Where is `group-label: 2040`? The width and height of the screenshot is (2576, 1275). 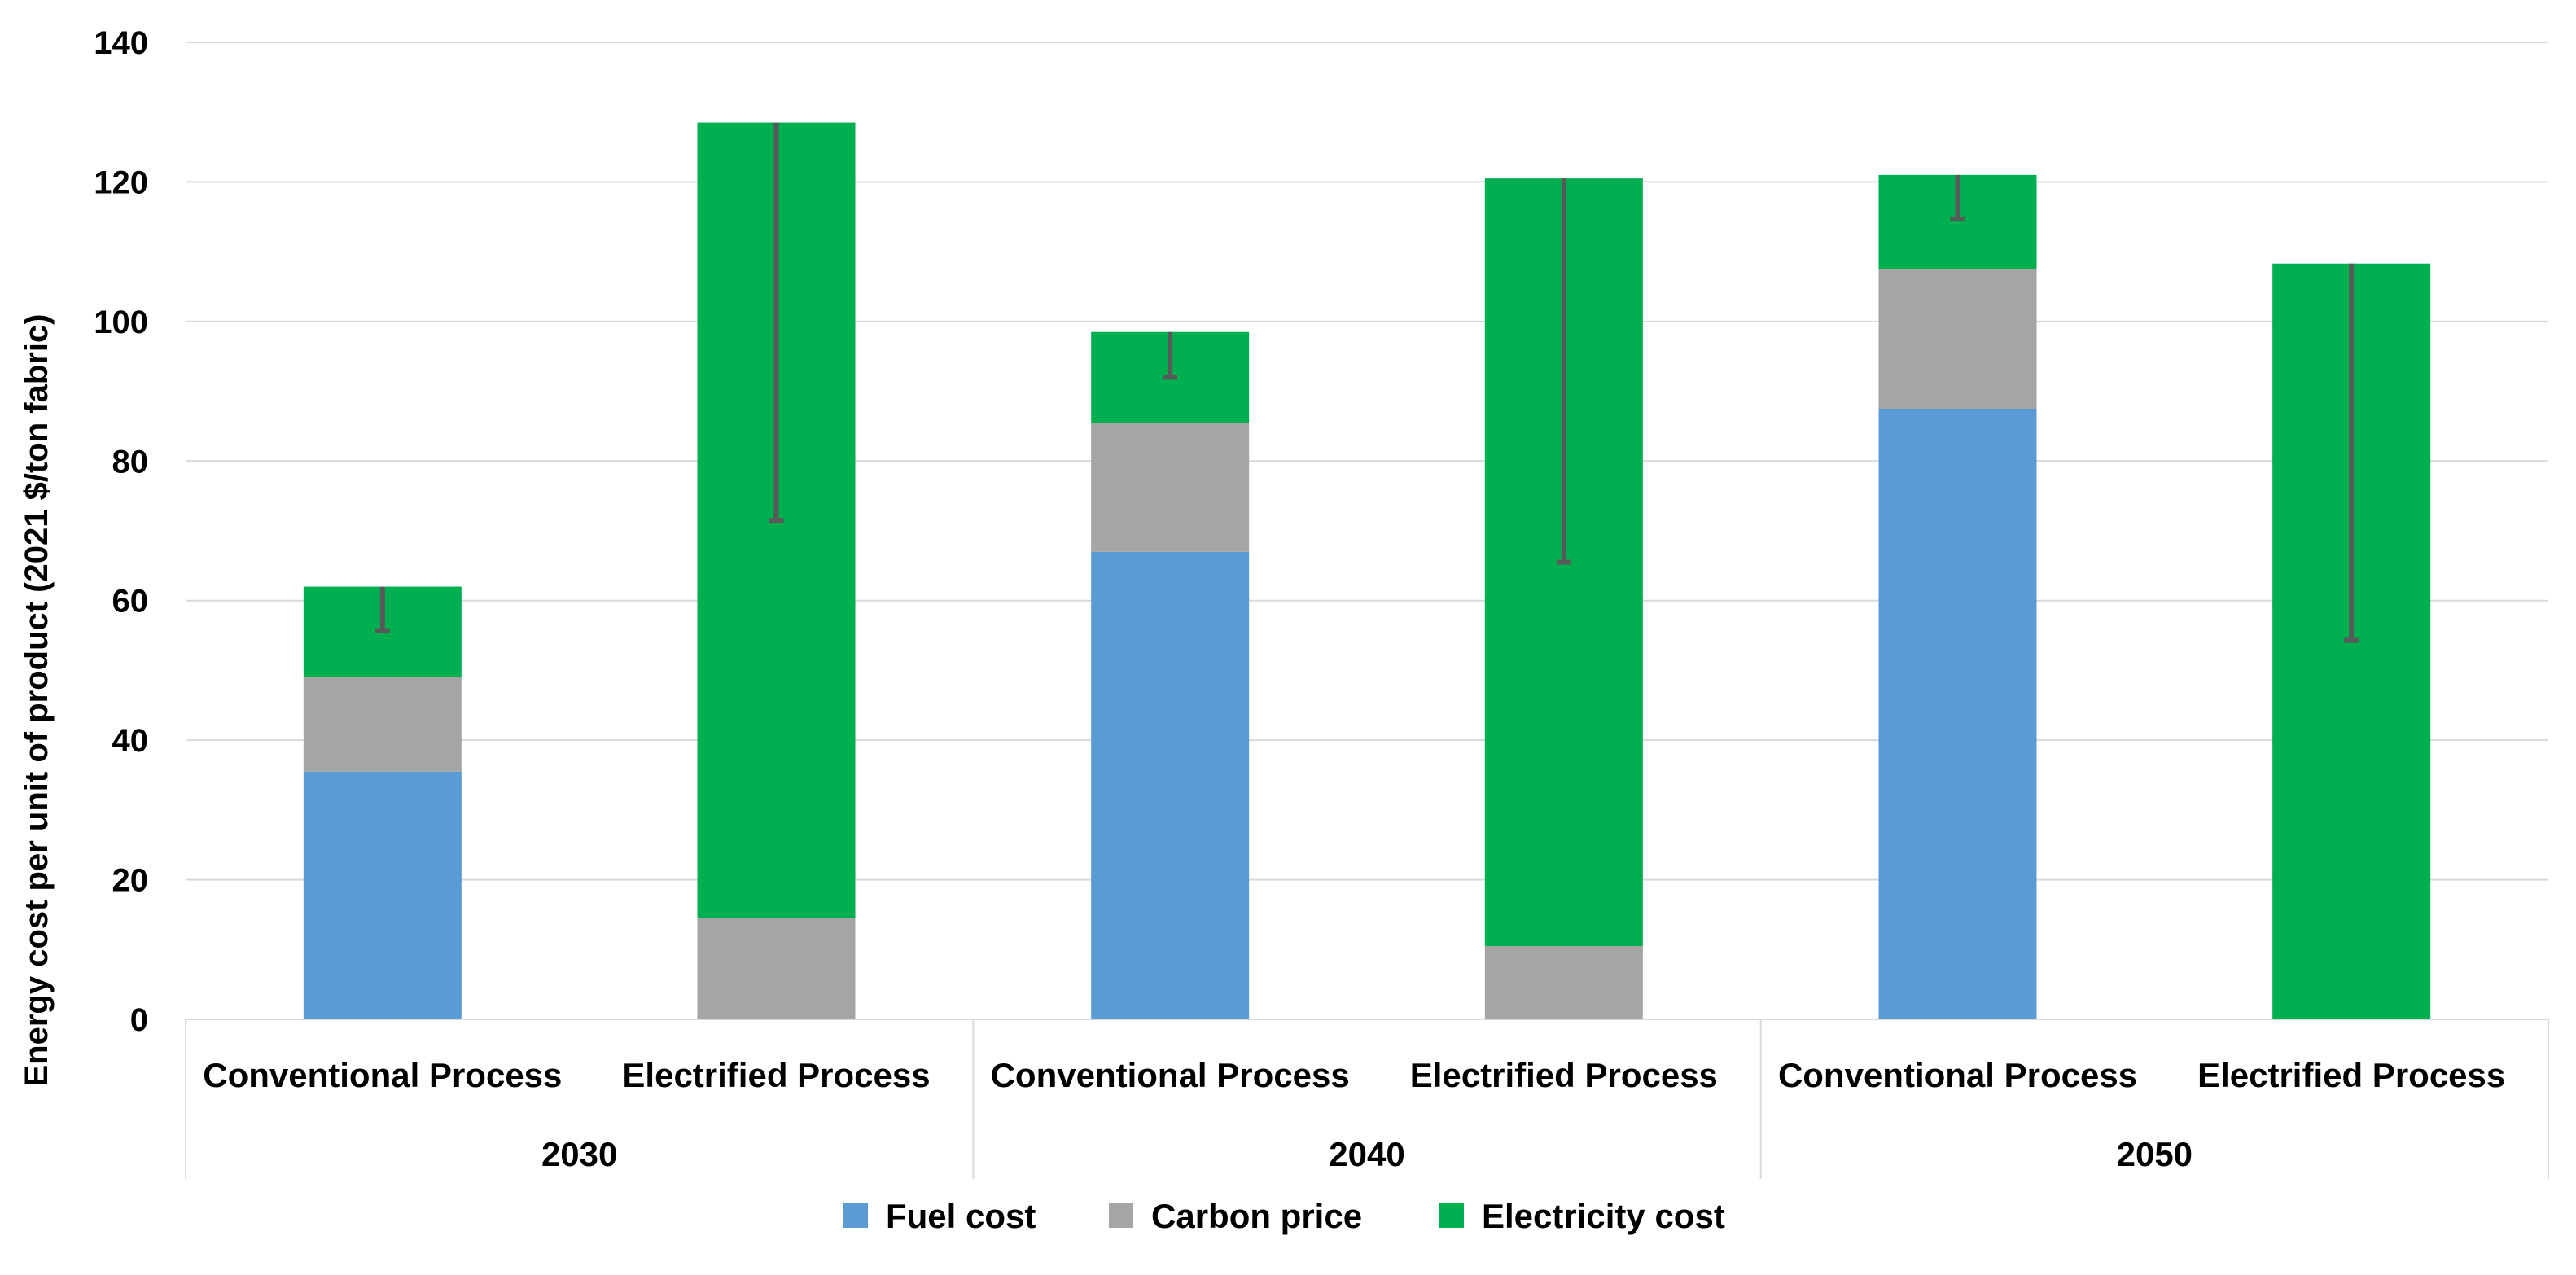
group-label: 2040 is located at coordinates (1366, 1154).